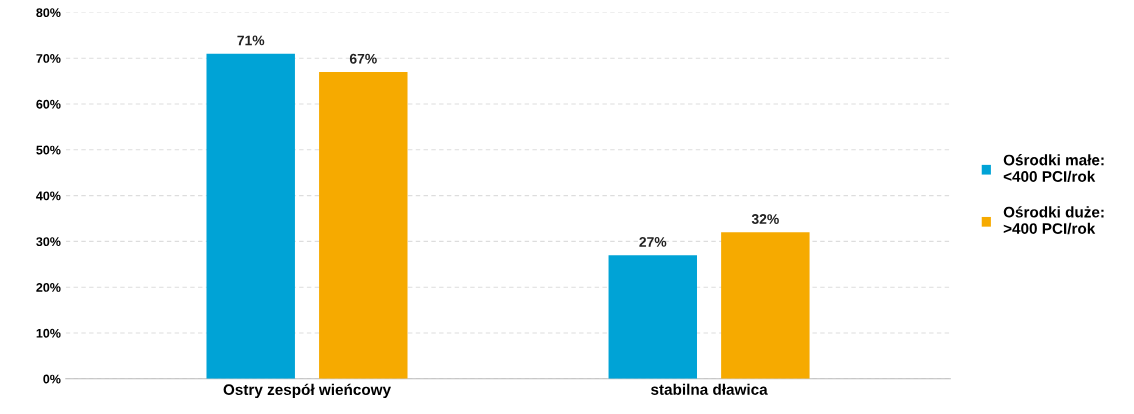  I want to click on y-tick-label: 10%, so click(48, 333).